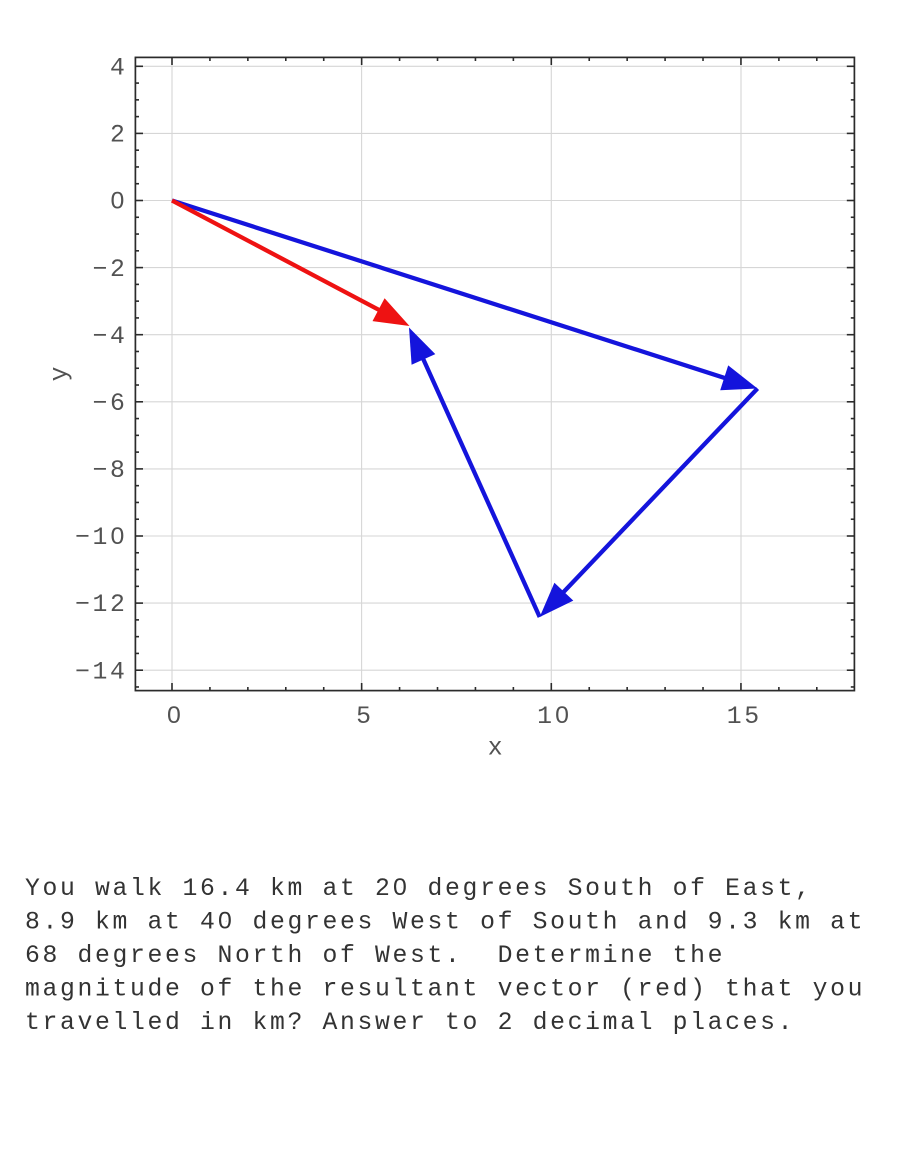 The height and width of the screenshot is (1149, 900). What do you see at coordinates (119, 136) in the screenshot?
I see `svg-text: 2` at bounding box center [119, 136].